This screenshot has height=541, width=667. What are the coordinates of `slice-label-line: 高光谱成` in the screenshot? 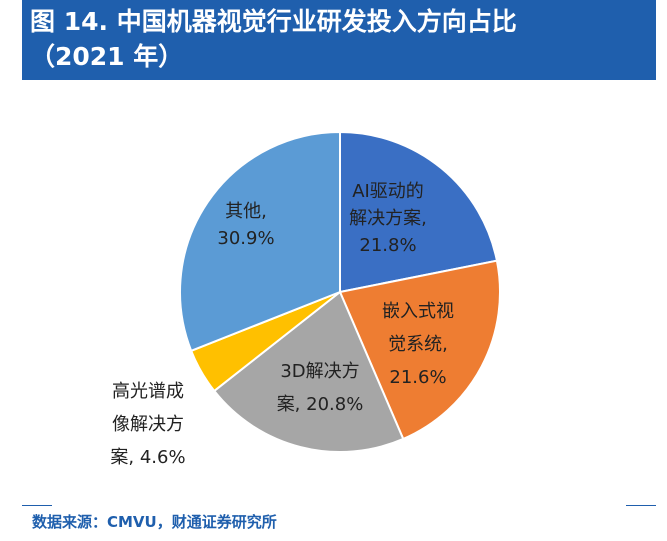 It's located at (148, 391).